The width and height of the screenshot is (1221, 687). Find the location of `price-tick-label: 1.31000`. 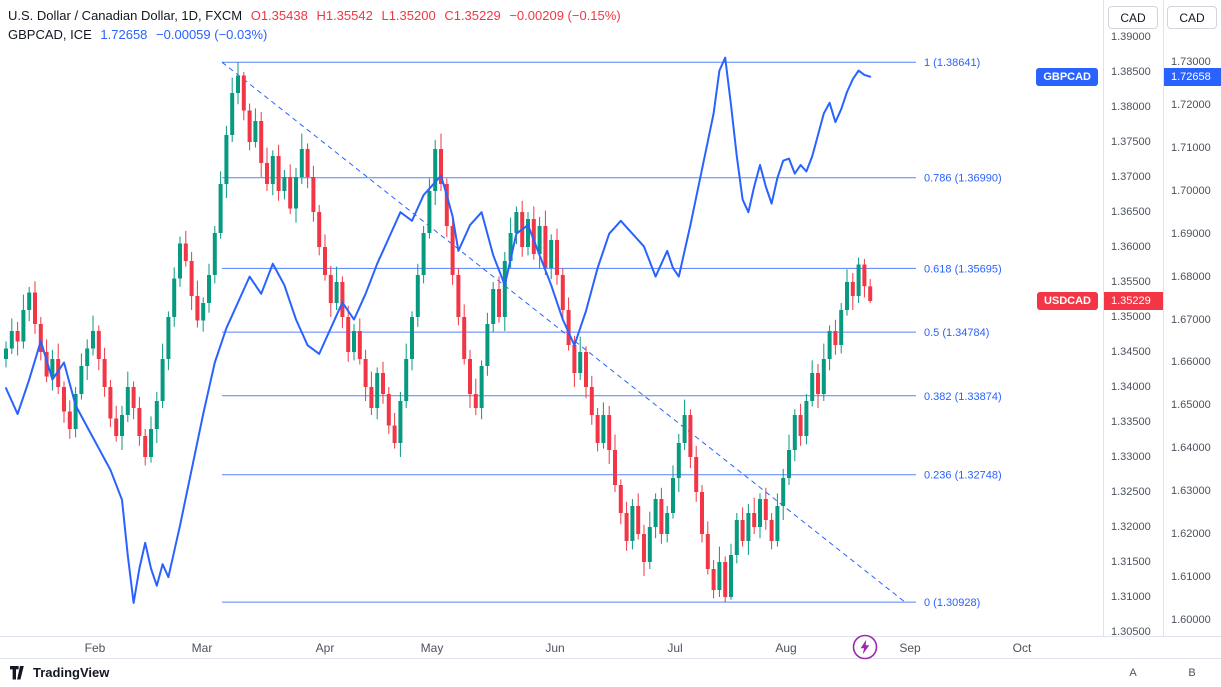

price-tick-label: 1.31000 is located at coordinates (1131, 597).